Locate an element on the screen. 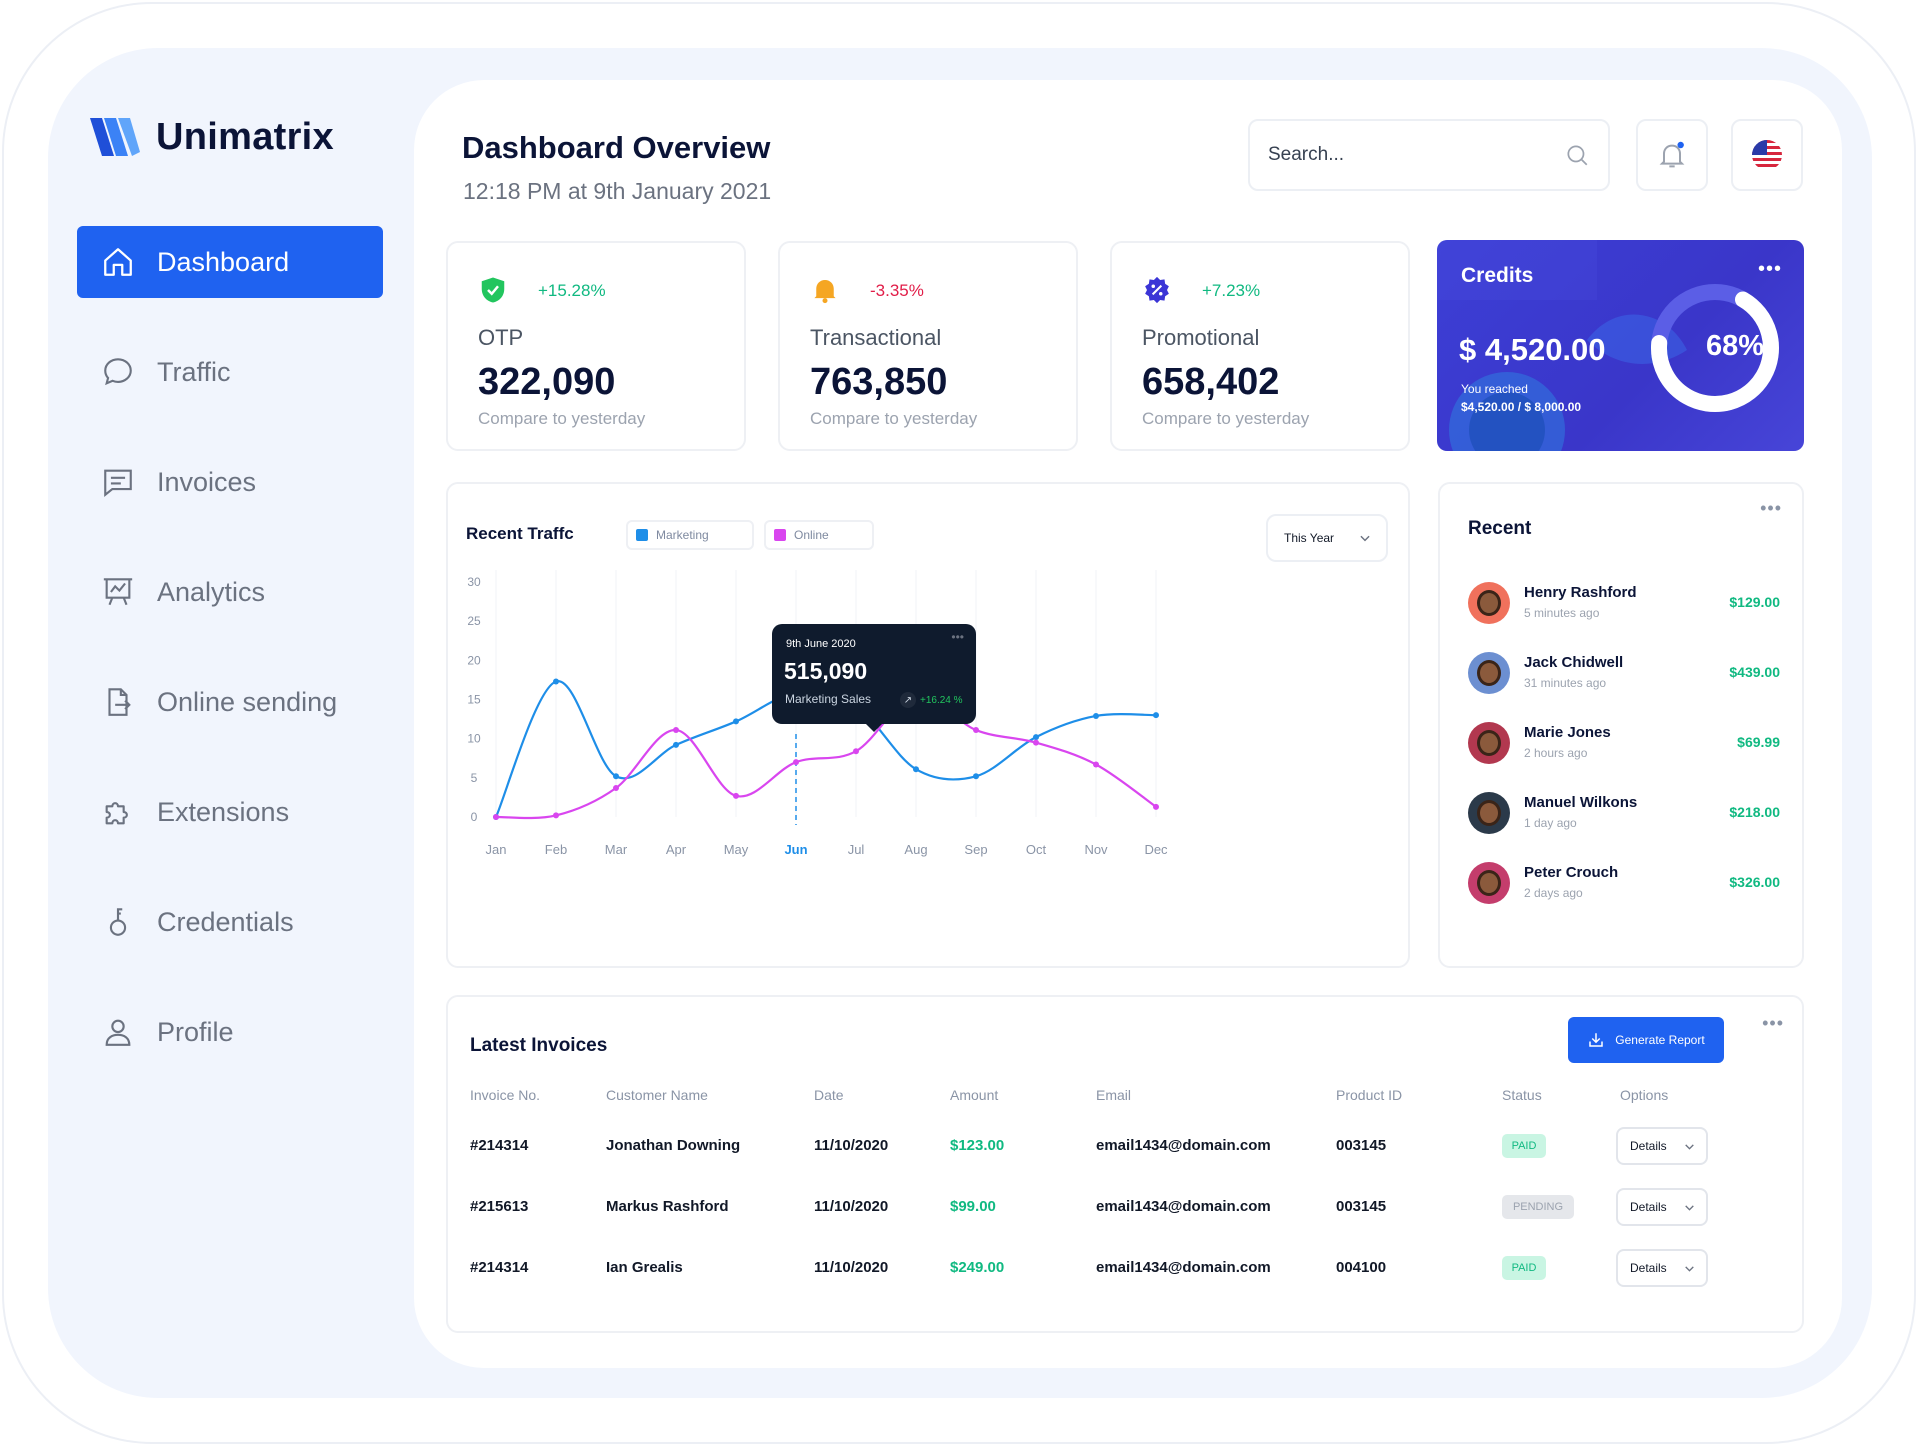 The image size is (1920, 1447). page-subtitle: 12:18 PM at 9th January 2021 is located at coordinates (617, 191).